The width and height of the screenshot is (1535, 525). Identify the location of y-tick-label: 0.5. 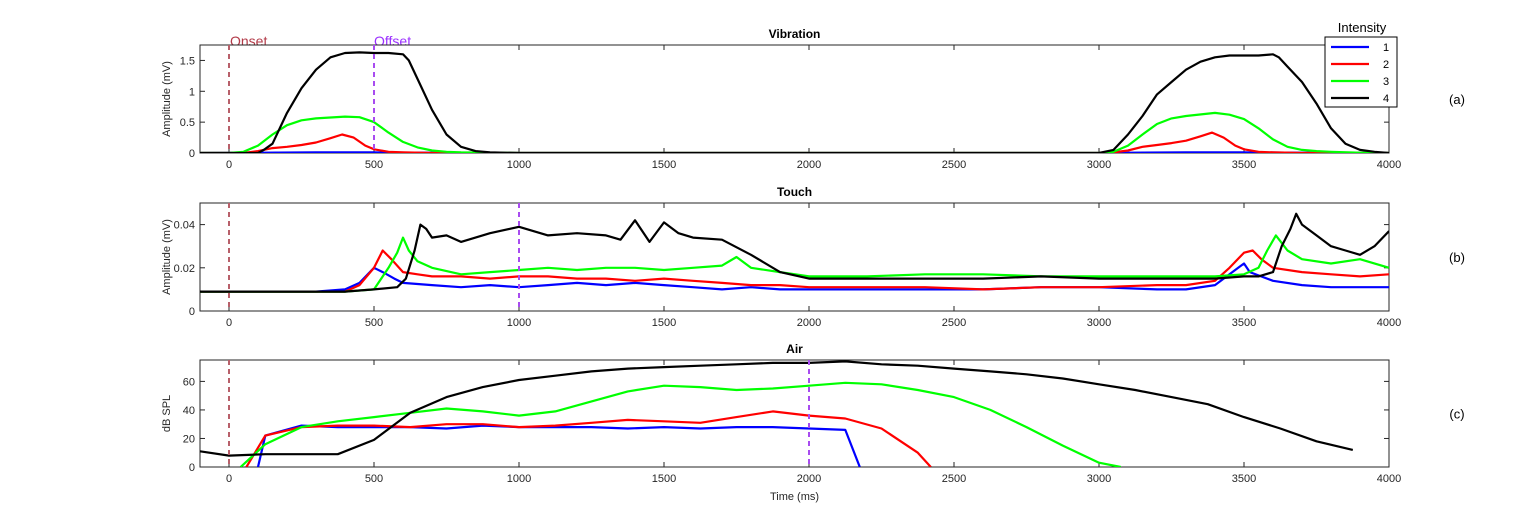
(187, 123).